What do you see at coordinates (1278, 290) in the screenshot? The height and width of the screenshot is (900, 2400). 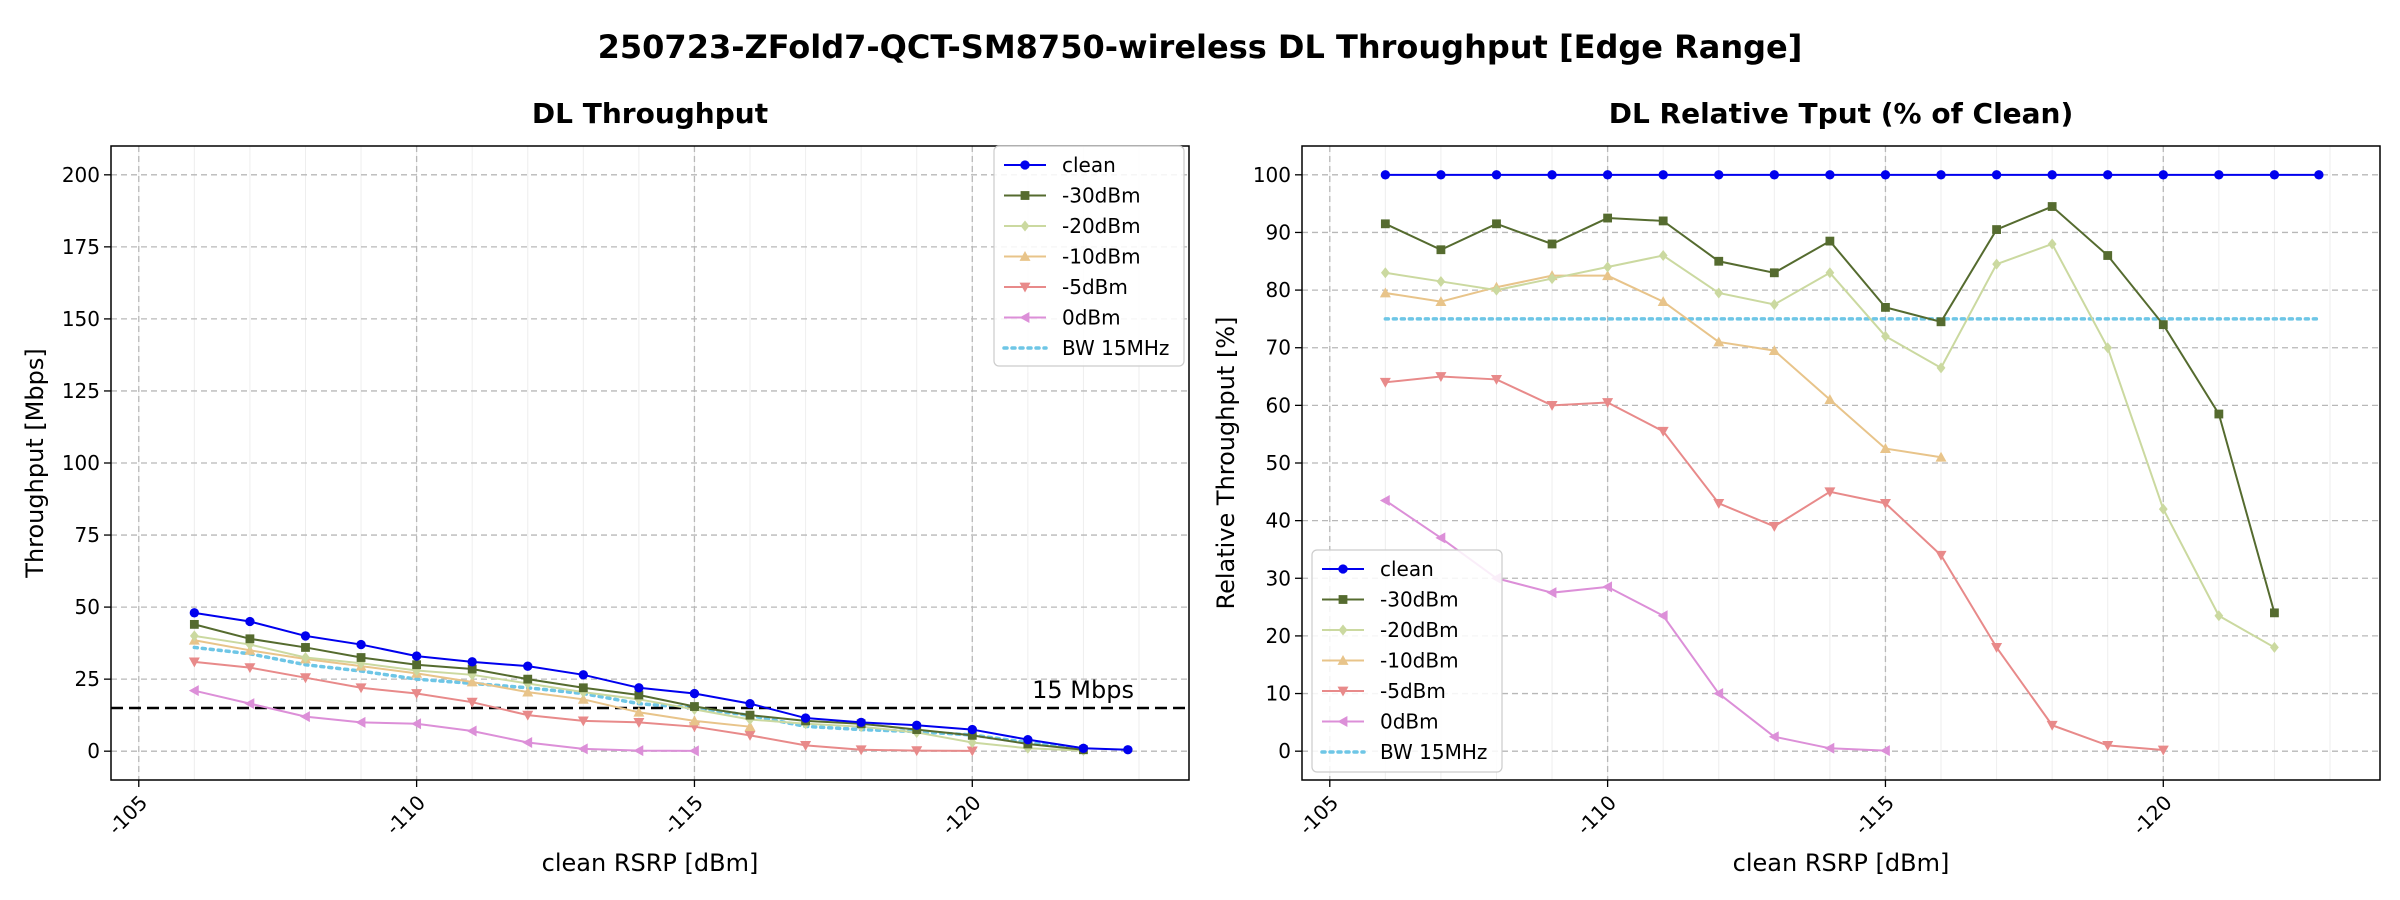 I see `y-tick-label: 80` at bounding box center [1278, 290].